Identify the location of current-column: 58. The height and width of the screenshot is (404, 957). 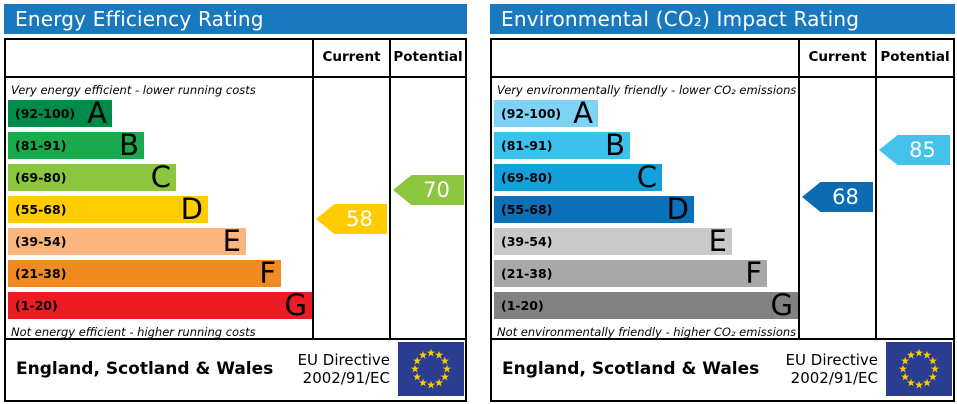
(350, 208).